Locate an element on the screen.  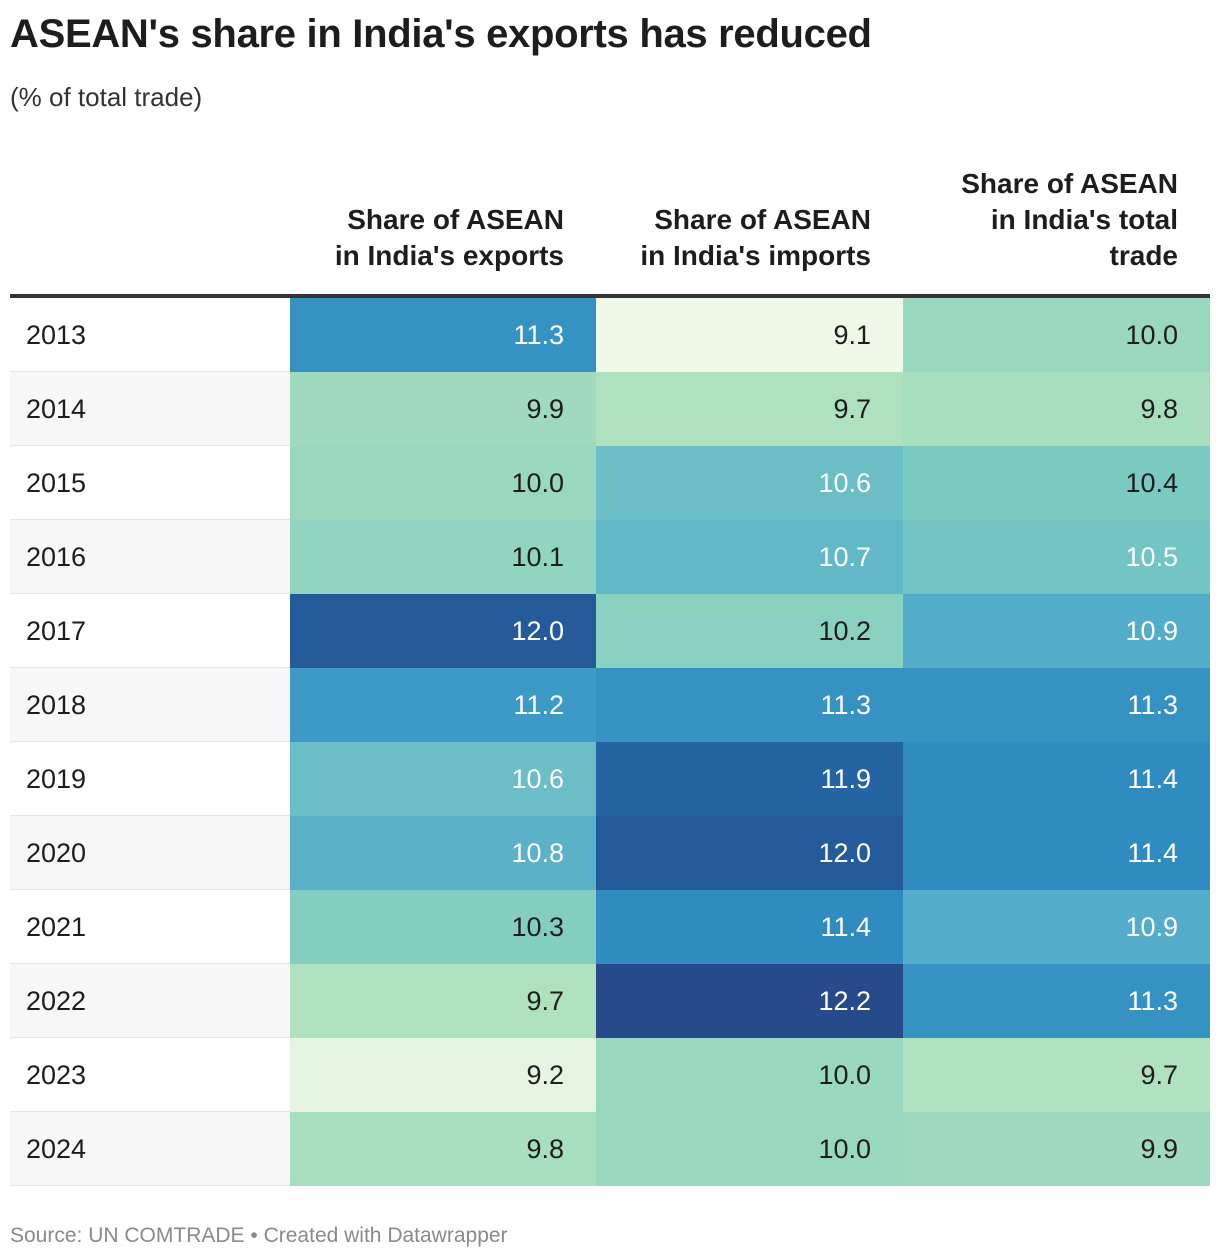
year-cell: 2016 is located at coordinates (150, 557).